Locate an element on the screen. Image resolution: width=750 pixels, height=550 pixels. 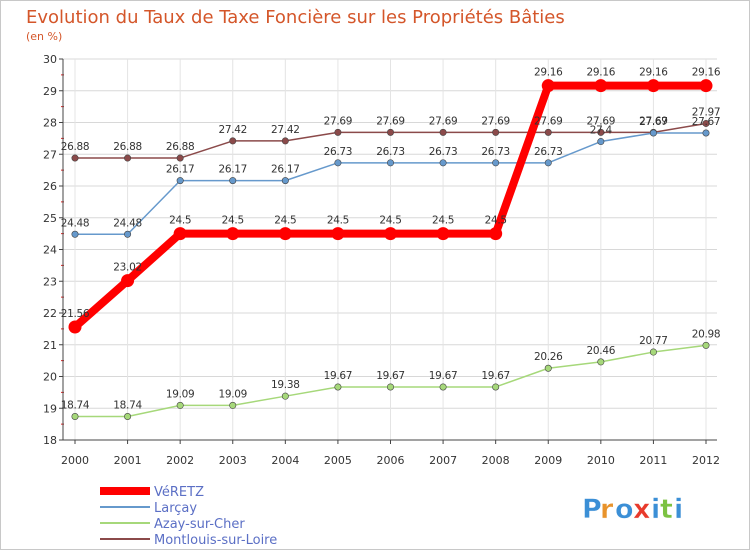
y-tick-label: 26 is located at coordinates (50, 186).